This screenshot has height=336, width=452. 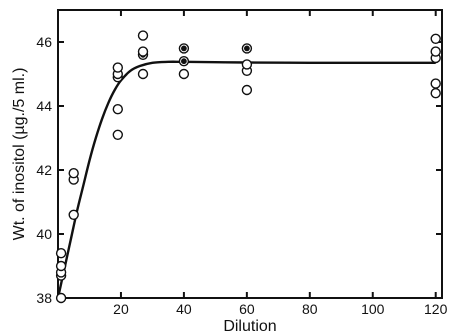 What do you see at coordinates (44, 234) in the screenshot?
I see `y-tick-label: 40` at bounding box center [44, 234].